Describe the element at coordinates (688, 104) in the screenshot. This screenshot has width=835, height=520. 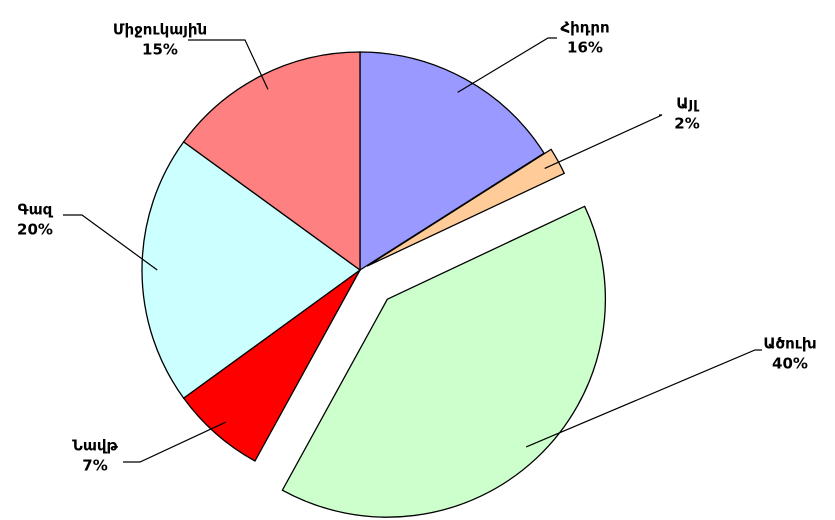
I see `slice-label: Այլ` at that location.